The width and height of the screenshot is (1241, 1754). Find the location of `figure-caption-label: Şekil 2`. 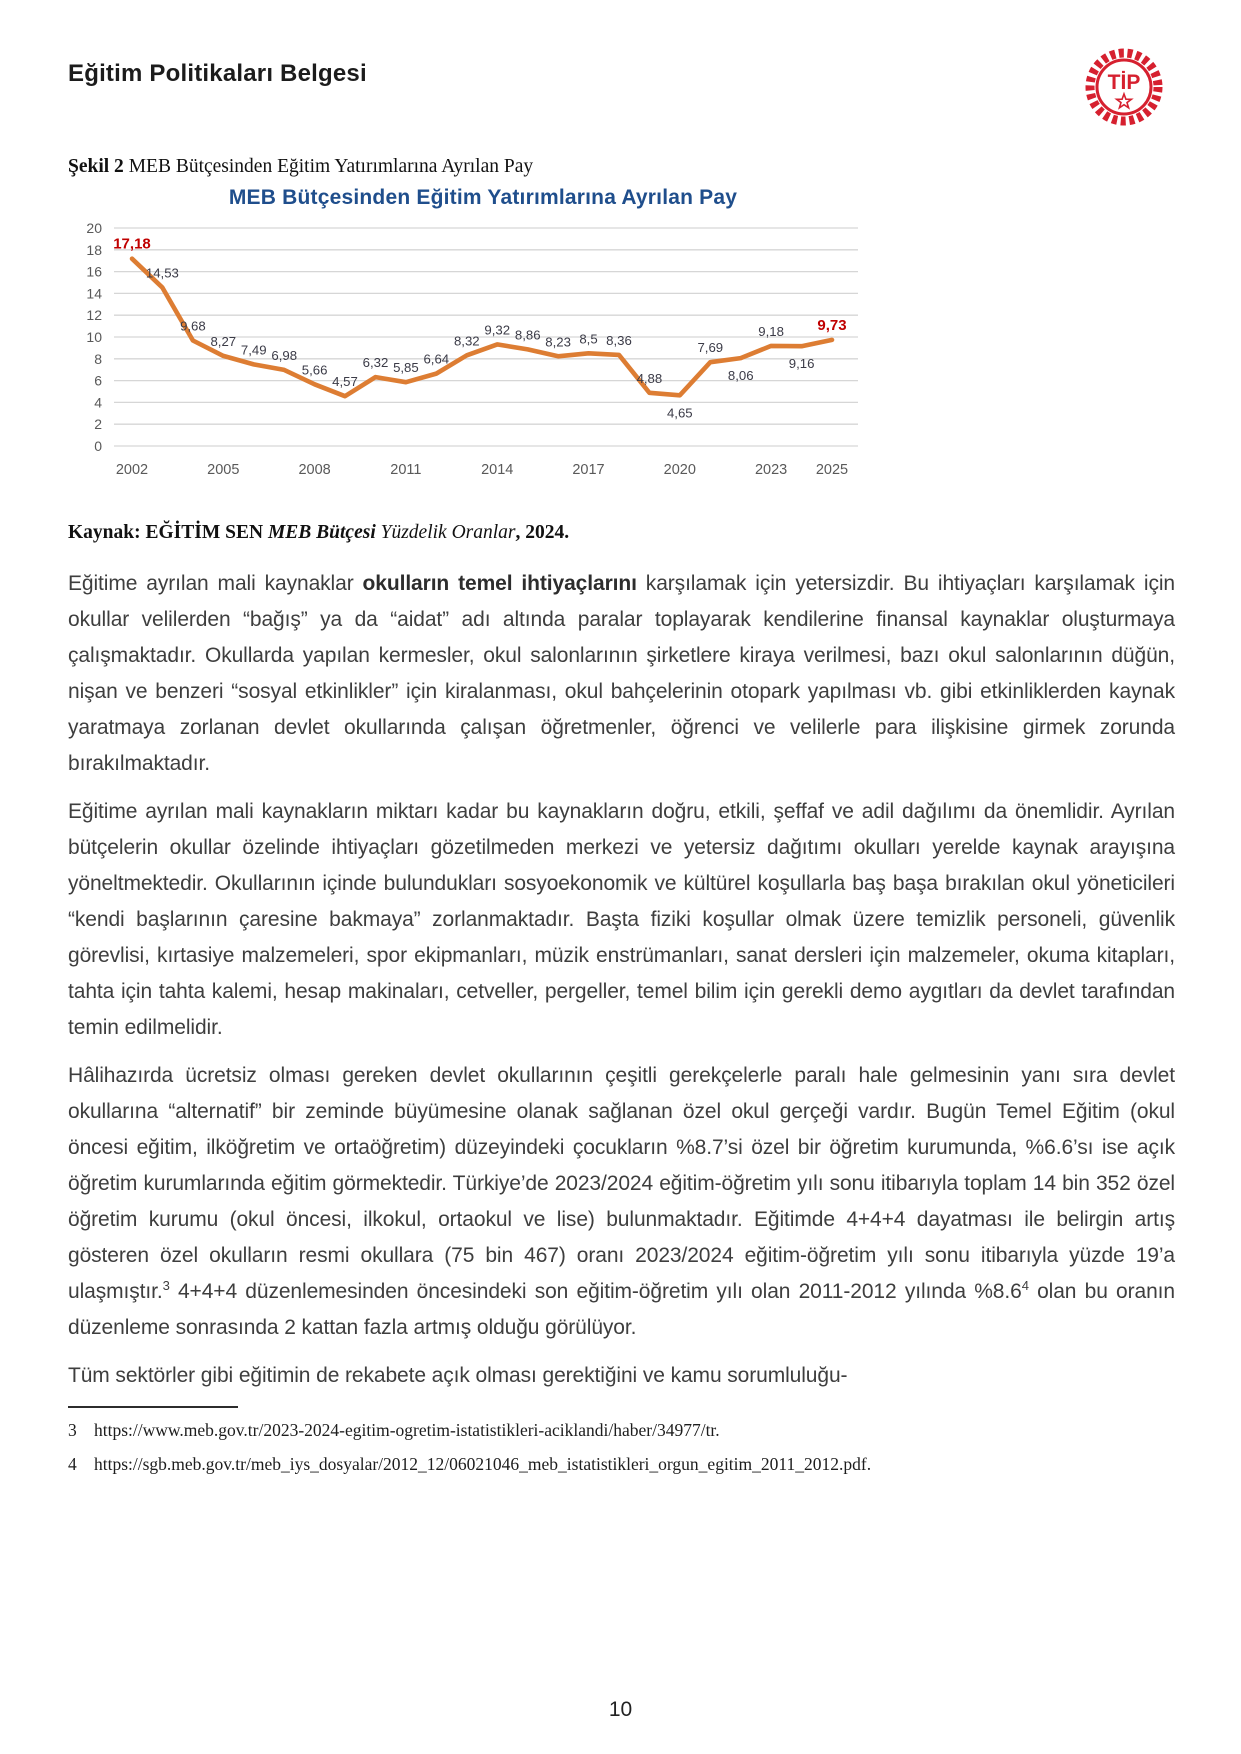

figure-caption-label: Şekil 2 is located at coordinates (96, 166).